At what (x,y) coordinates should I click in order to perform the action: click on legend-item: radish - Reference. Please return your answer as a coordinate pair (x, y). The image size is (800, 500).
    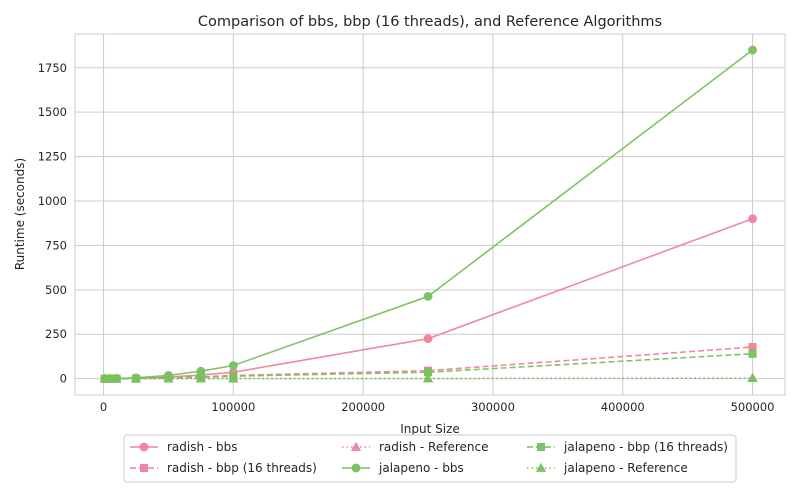
    Looking at the image, I should click on (415, 447).